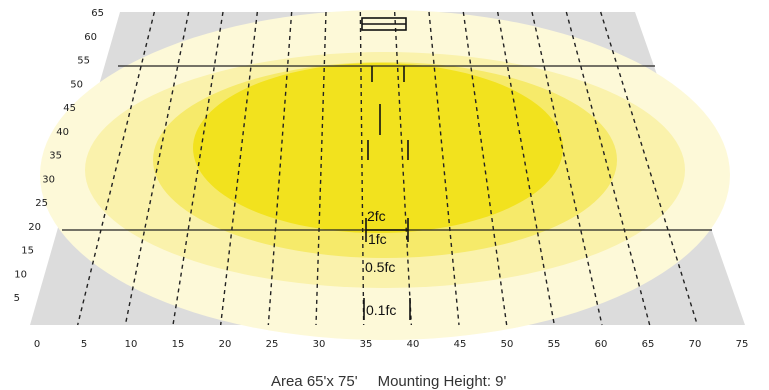 The width and height of the screenshot is (769, 390). I want to click on y-tick-label: 40, so click(62, 132).